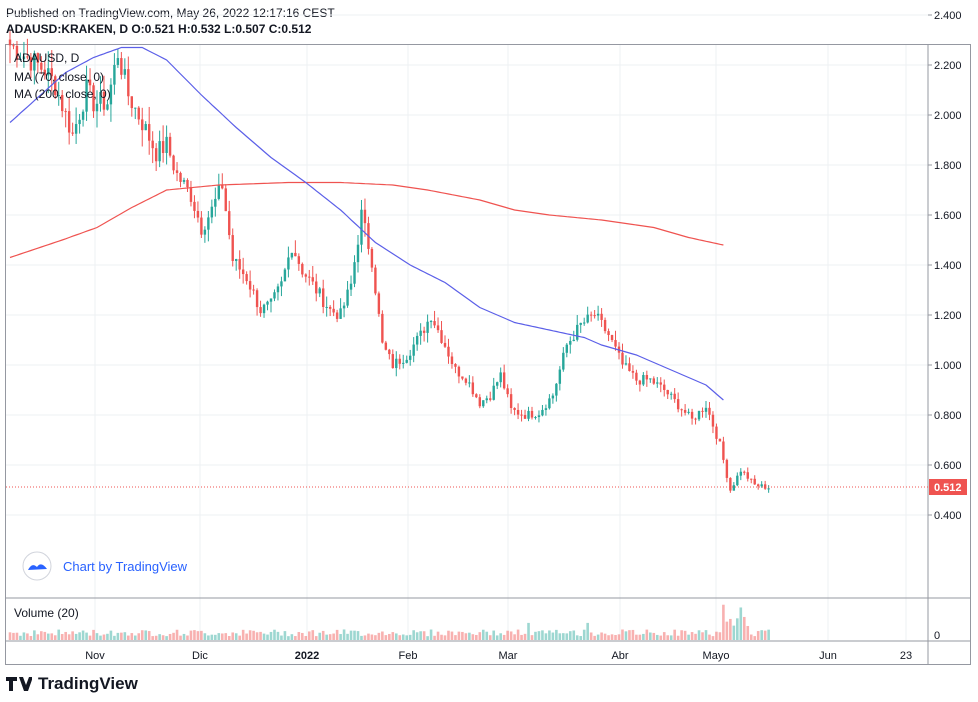 The image size is (978, 702). I want to click on tradingview-logo: TradingView, so click(72, 684).